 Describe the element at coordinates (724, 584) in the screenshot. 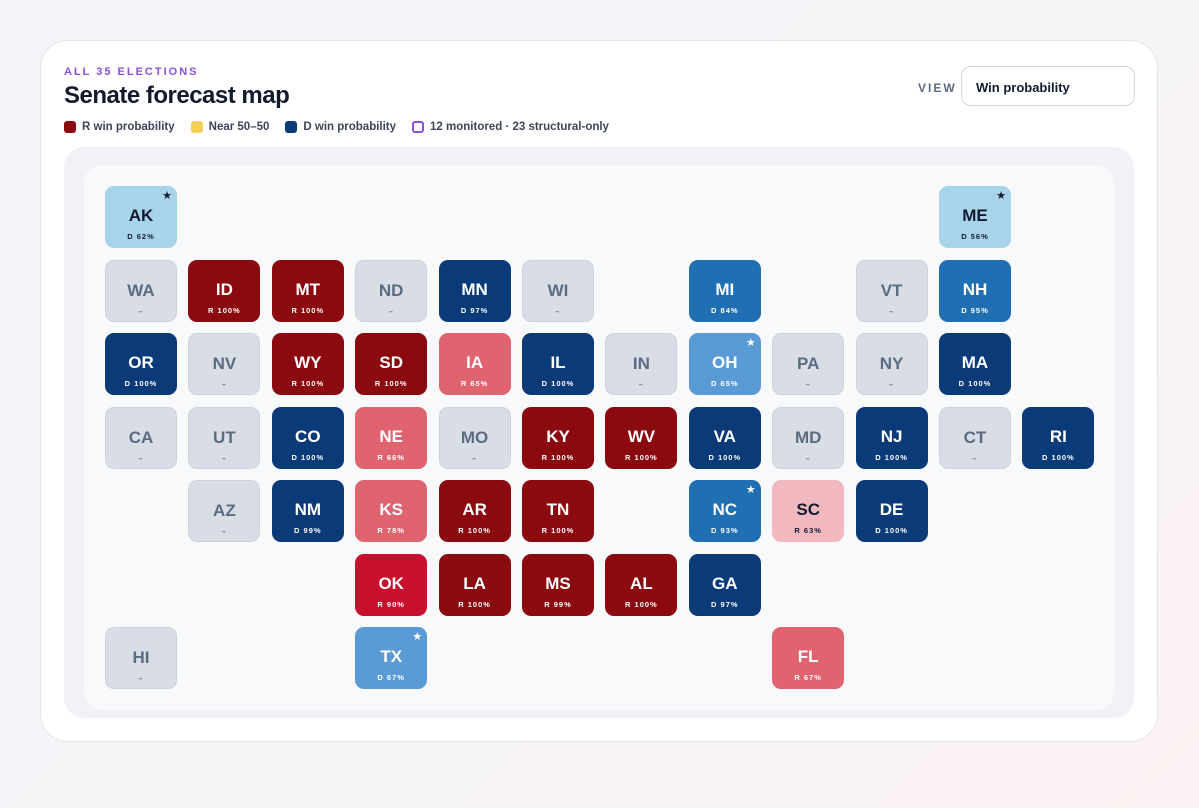

I see `state-tile: GA D 97%` at that location.